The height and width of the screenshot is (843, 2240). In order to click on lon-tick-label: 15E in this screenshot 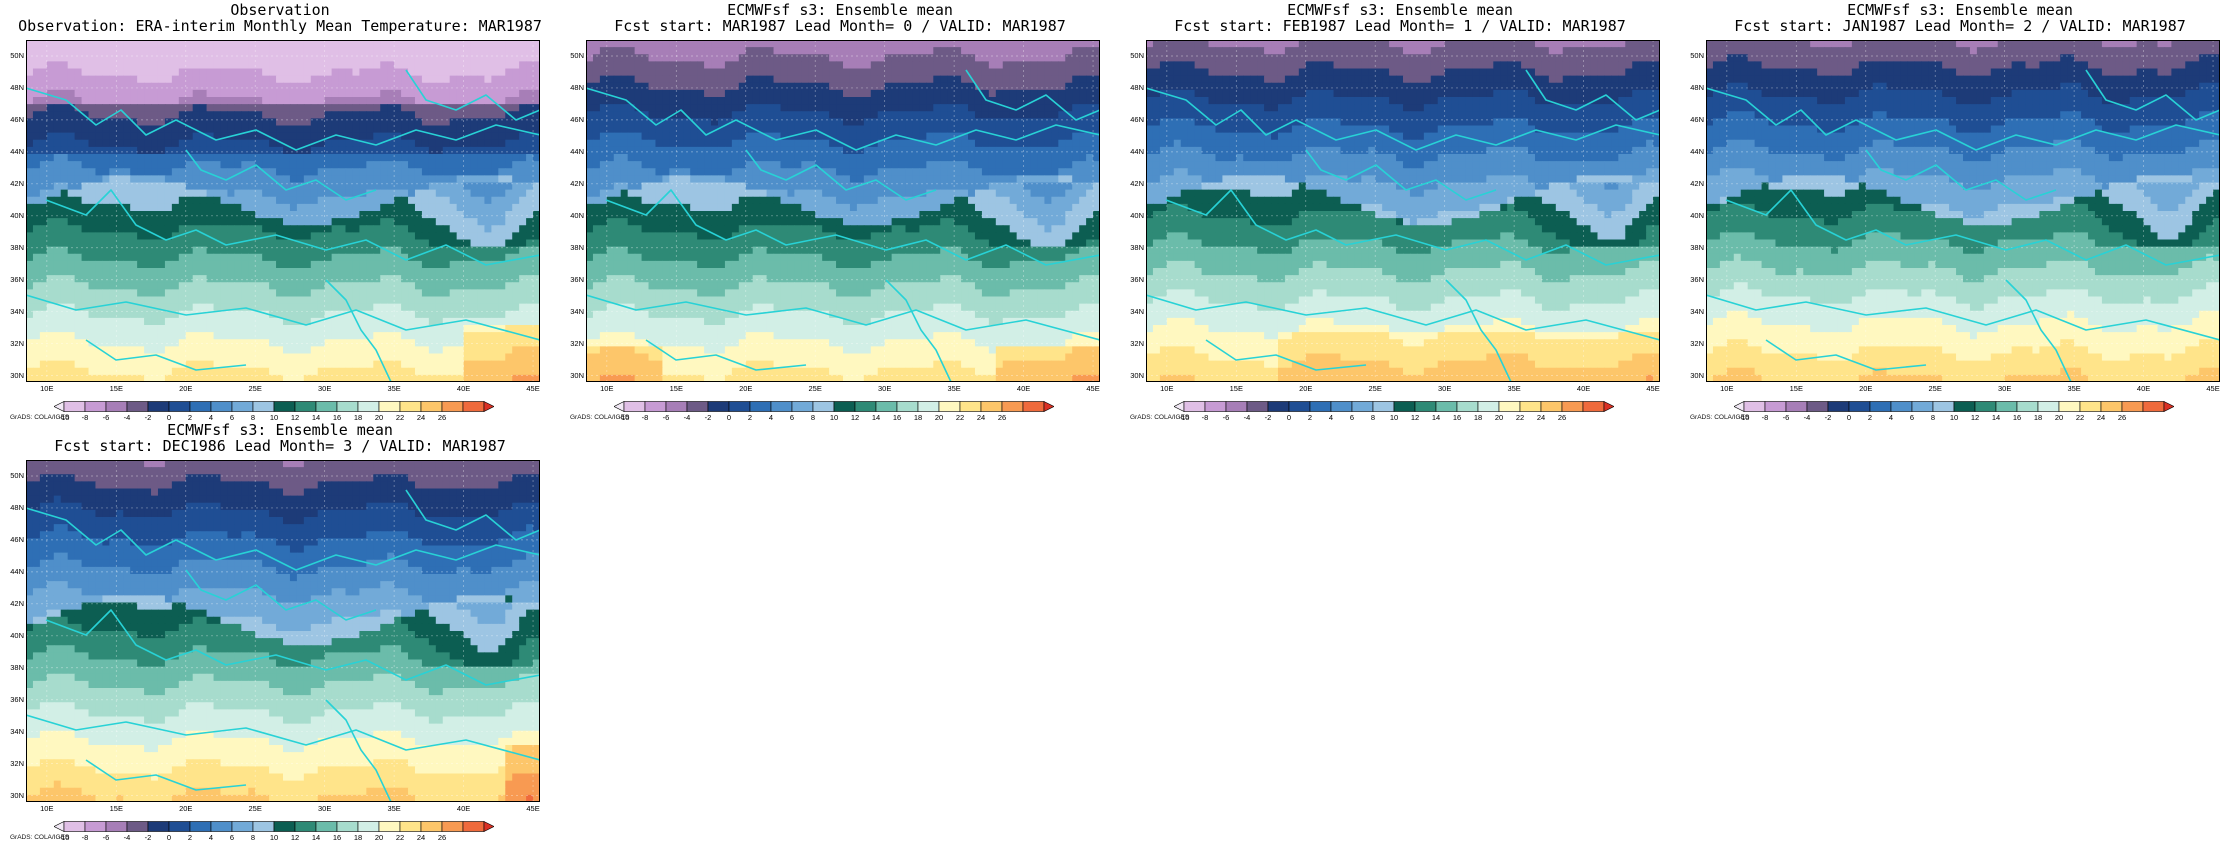, I will do `click(116, 388)`.